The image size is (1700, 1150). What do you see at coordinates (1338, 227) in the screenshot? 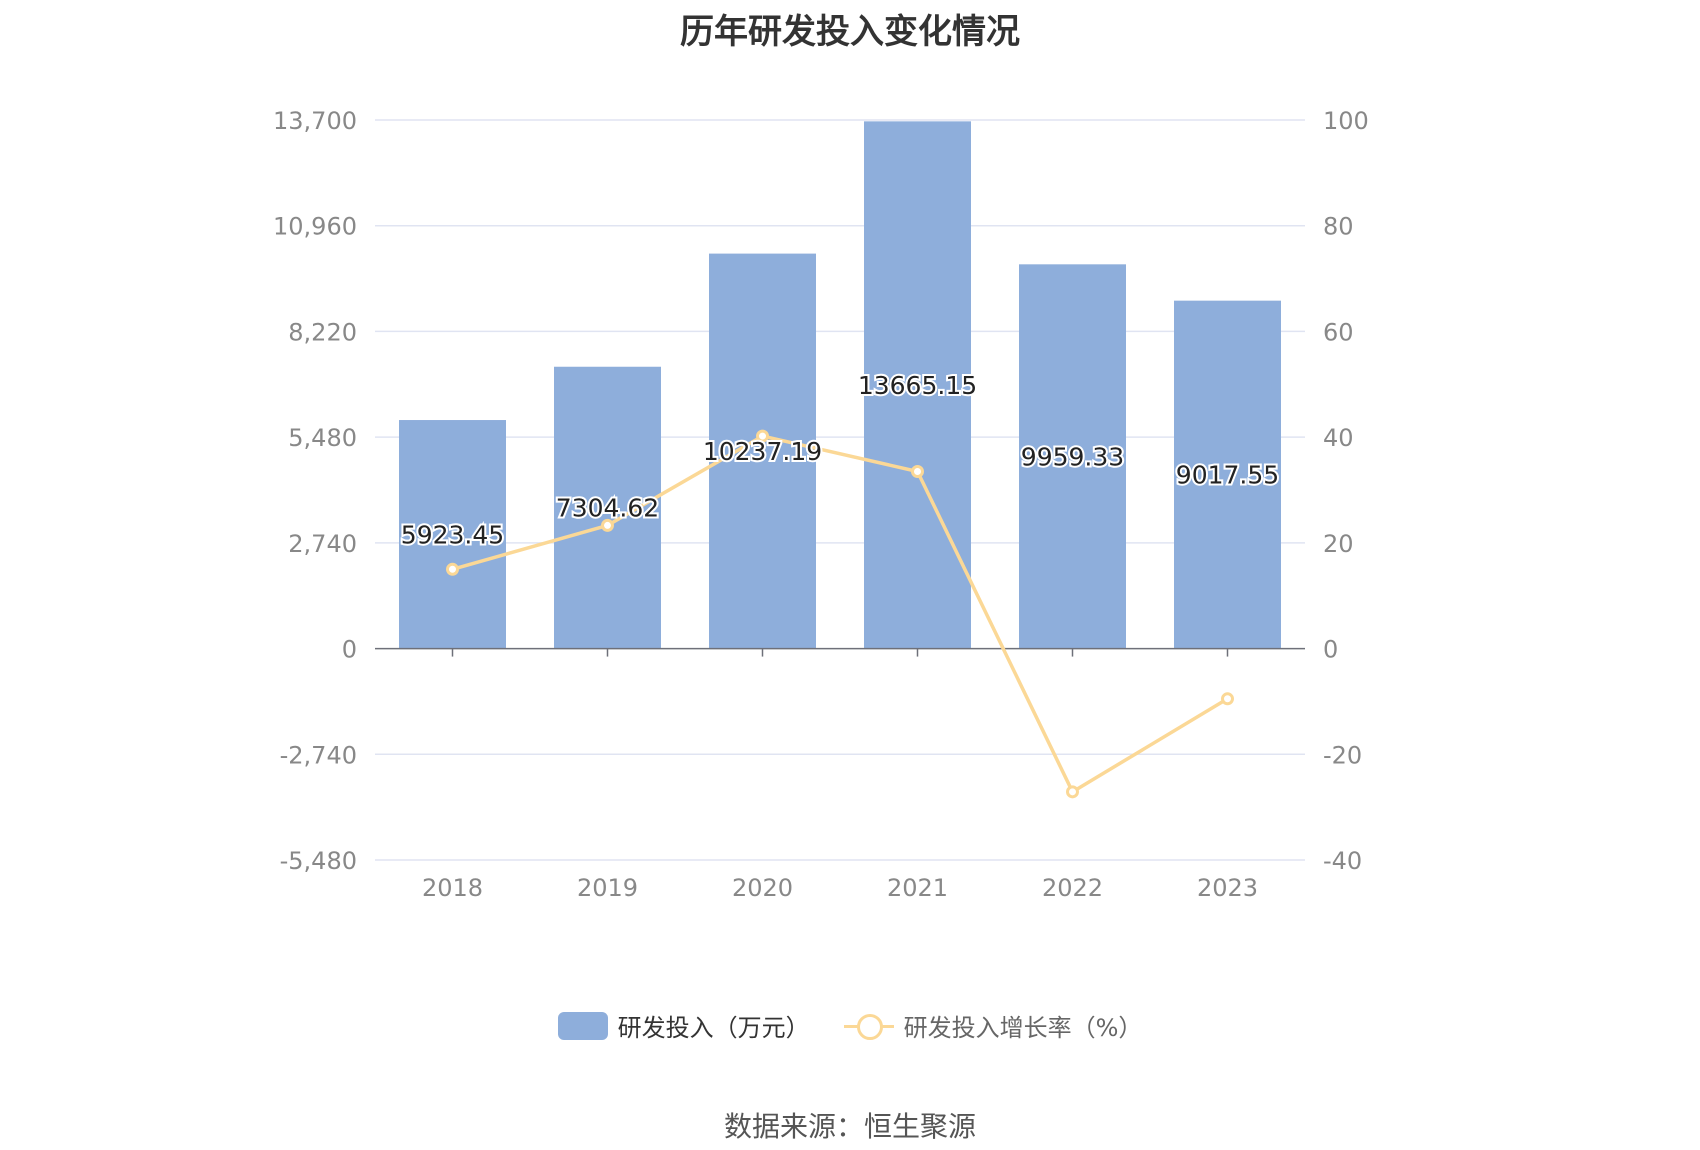
I see `y-right-tick-label: 80` at bounding box center [1338, 227].